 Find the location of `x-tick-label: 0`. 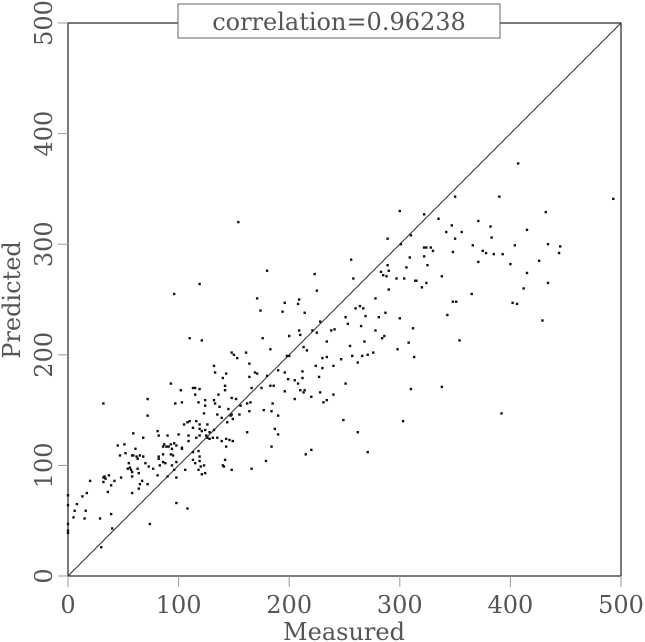

x-tick-label: 0 is located at coordinates (67, 605).